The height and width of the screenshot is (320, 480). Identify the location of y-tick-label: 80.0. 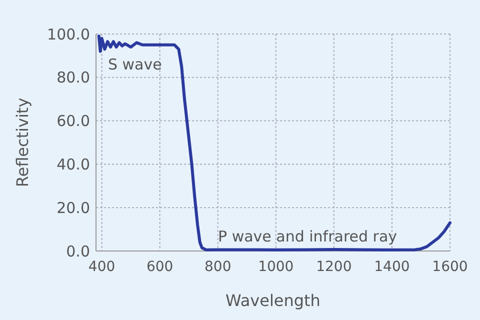
(73, 77).